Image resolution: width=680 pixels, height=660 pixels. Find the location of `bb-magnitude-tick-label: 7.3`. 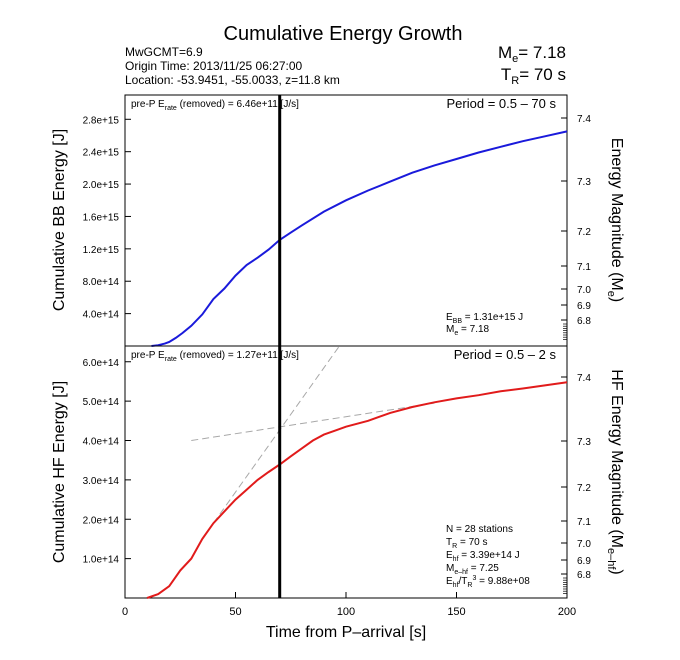

bb-magnitude-tick-label: 7.3 is located at coordinates (584, 182).